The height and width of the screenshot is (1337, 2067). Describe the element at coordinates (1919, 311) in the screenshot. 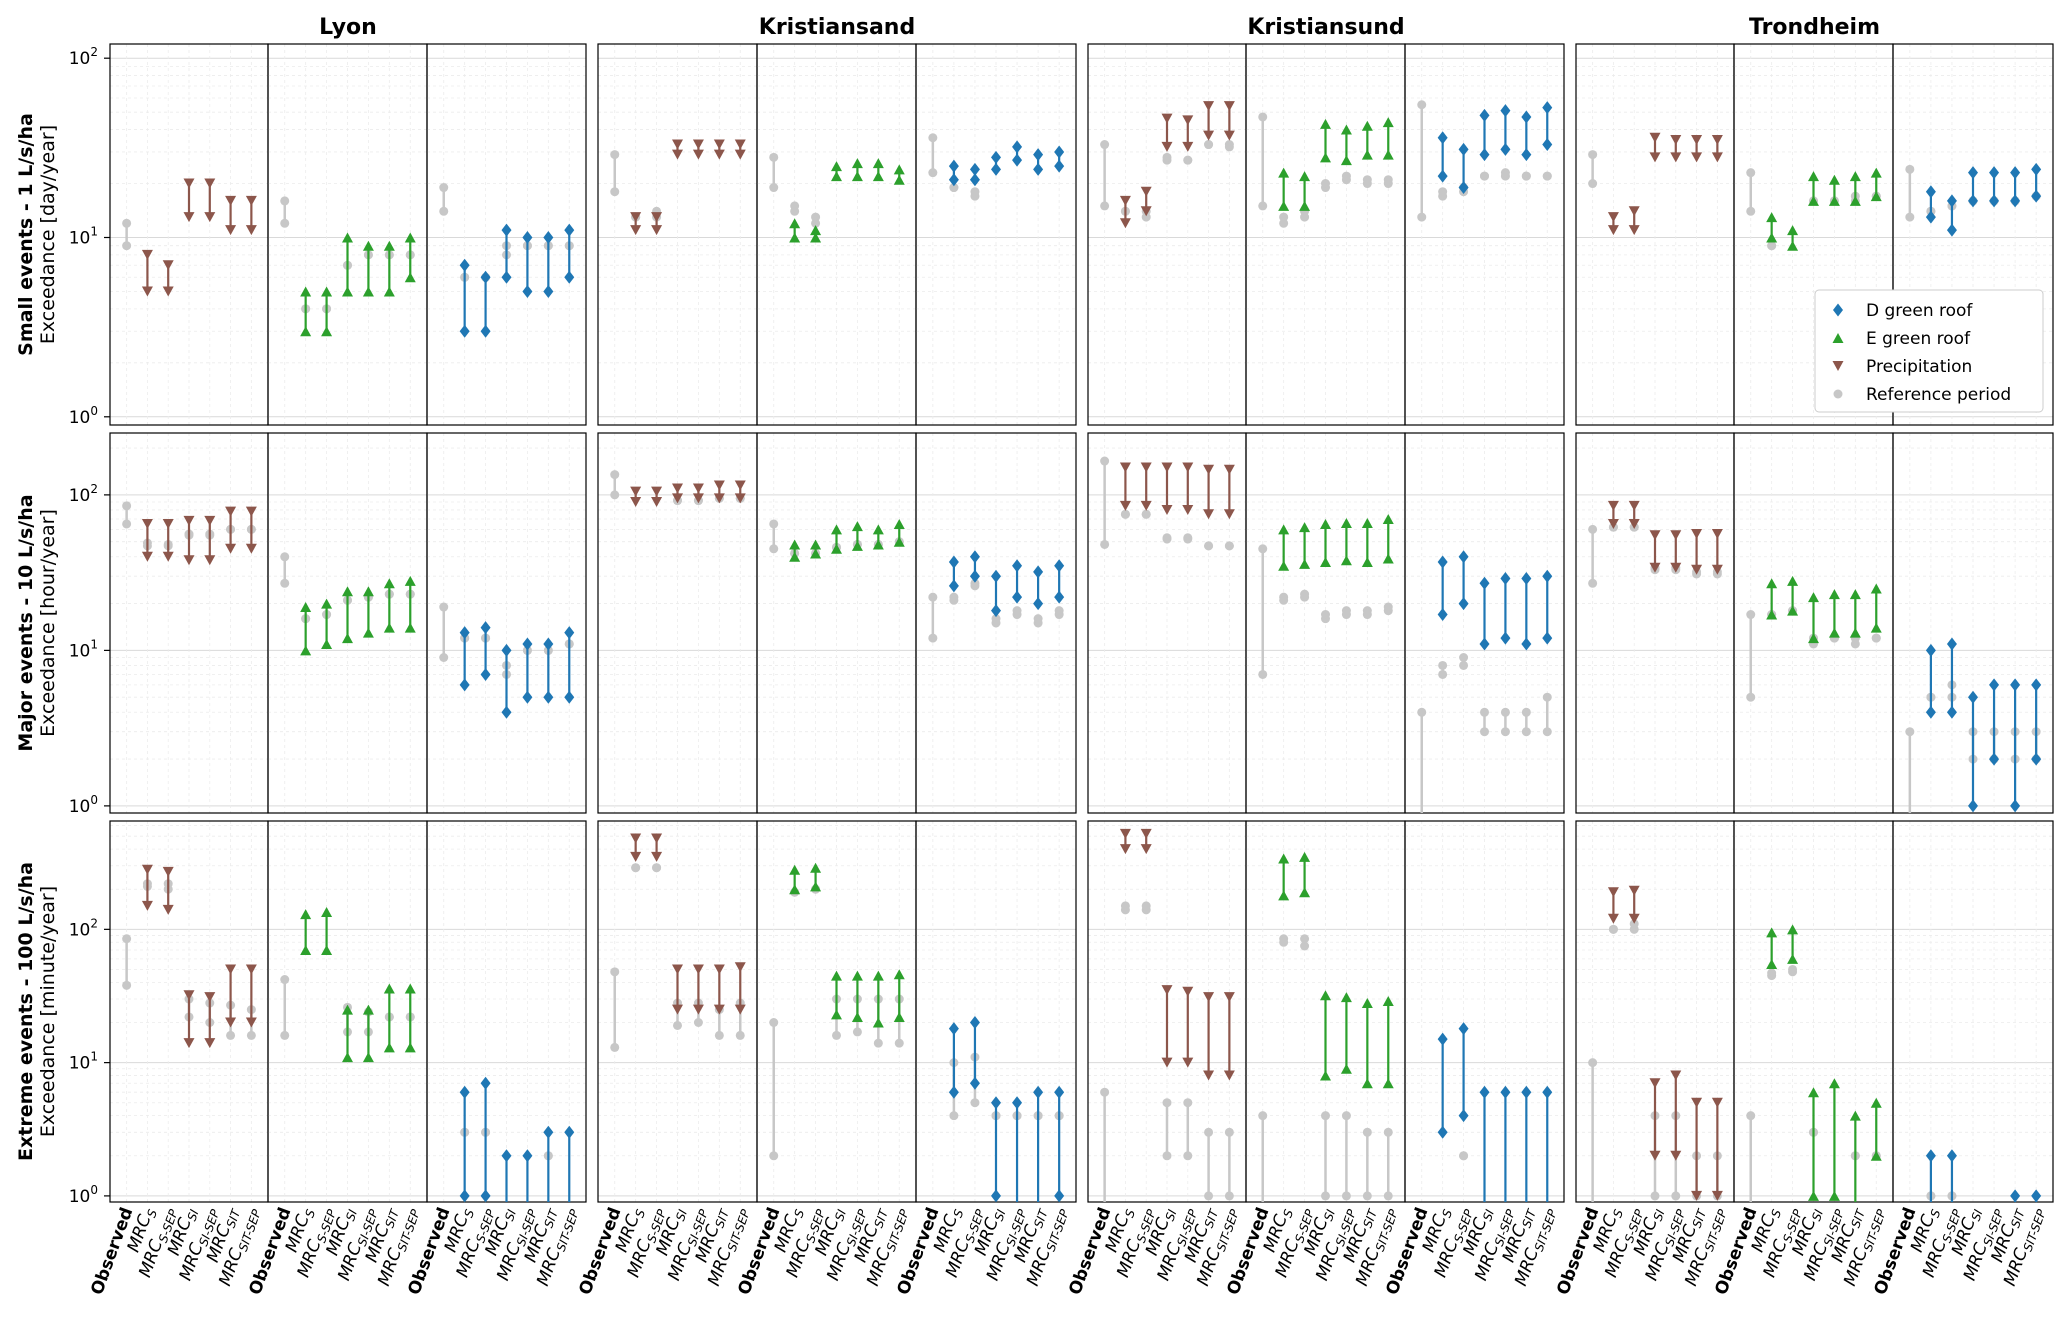

I see `legend-entry: D green roof` at that location.